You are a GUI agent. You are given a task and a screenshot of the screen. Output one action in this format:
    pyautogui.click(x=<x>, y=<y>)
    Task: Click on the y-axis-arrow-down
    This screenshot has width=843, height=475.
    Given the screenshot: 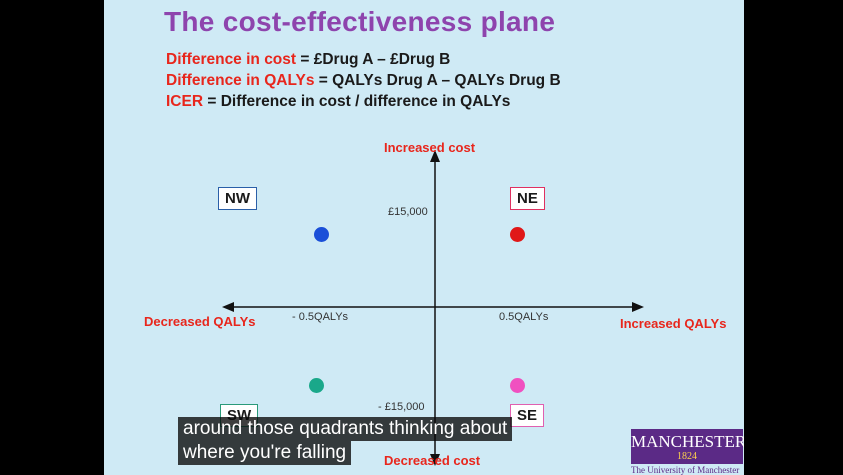 What is the action you would take?
    pyautogui.click(x=435, y=460)
    